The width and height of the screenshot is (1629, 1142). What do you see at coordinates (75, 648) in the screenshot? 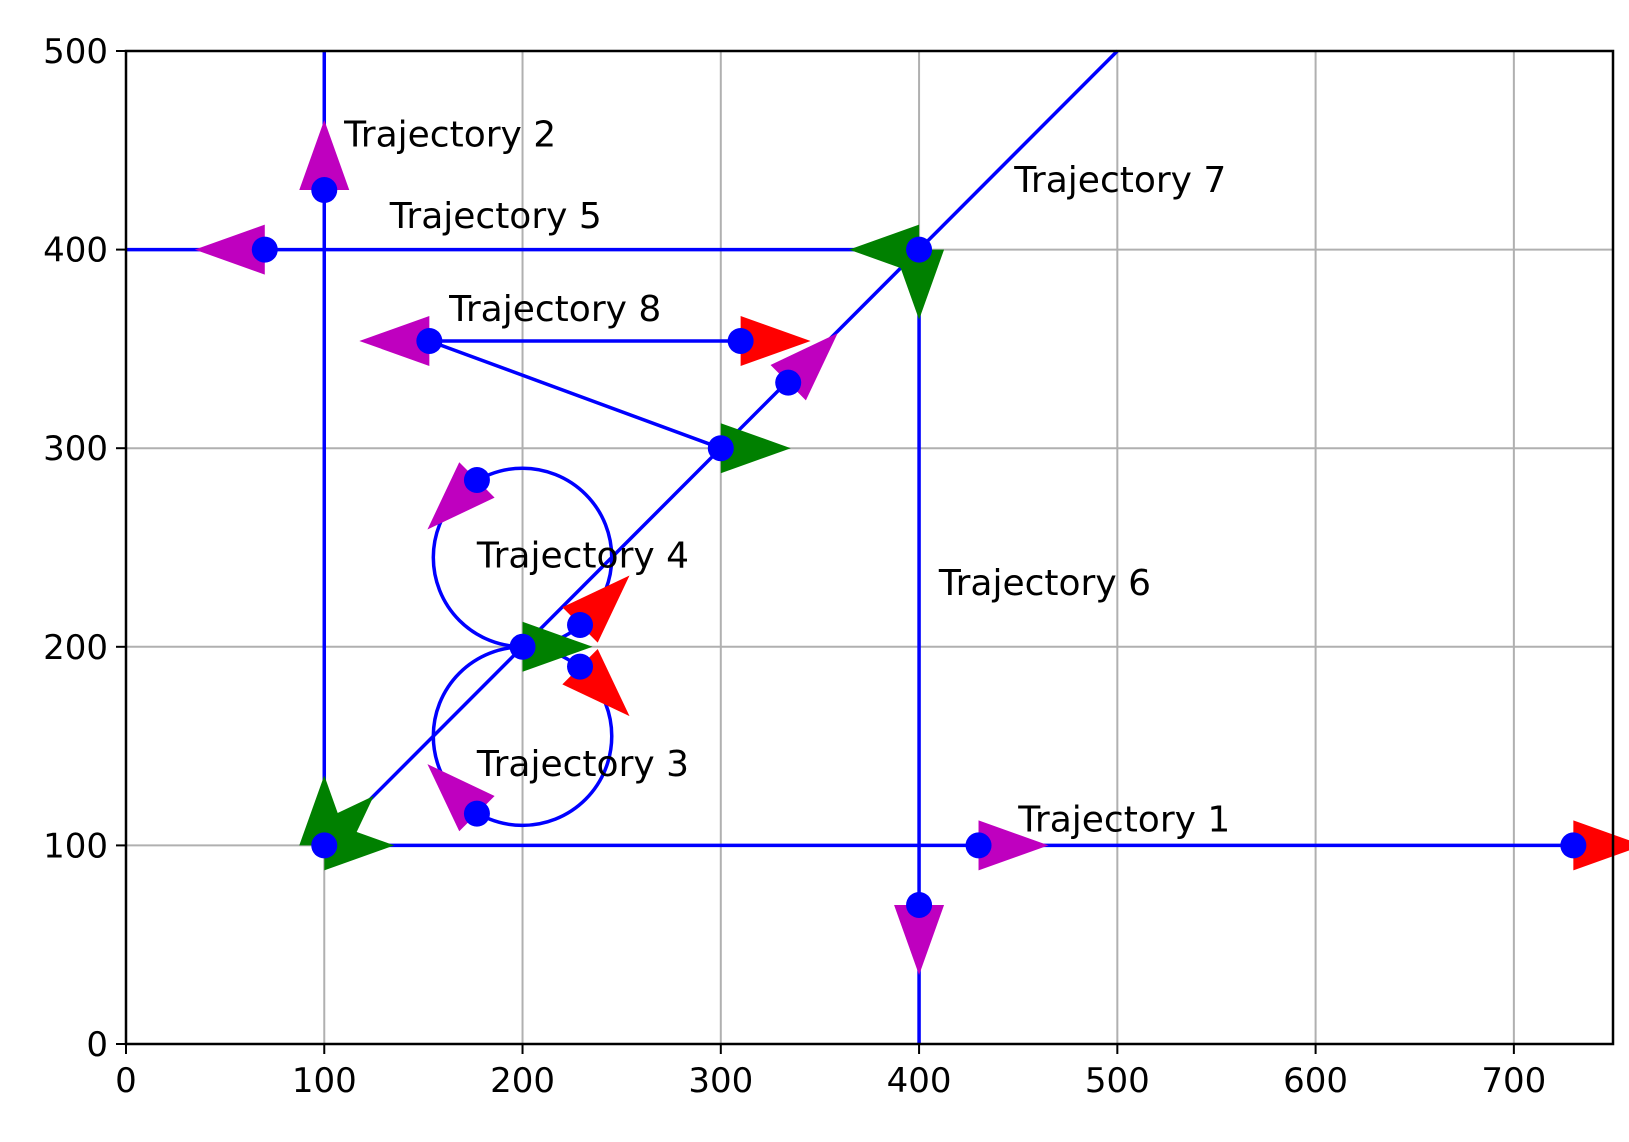
I see `y-tick-label: 200` at bounding box center [75, 648].